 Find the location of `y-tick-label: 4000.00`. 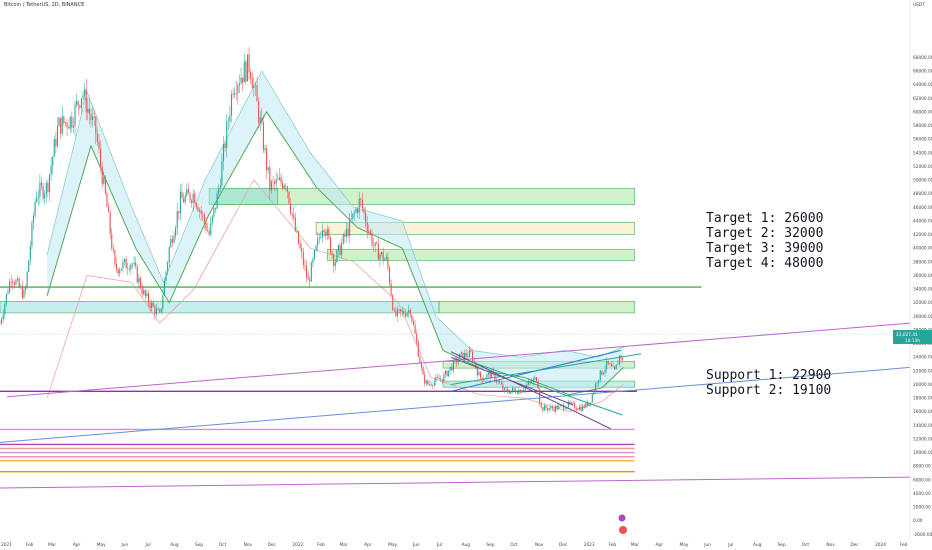

y-tick-label: 4000.00 is located at coordinates (922, 494).